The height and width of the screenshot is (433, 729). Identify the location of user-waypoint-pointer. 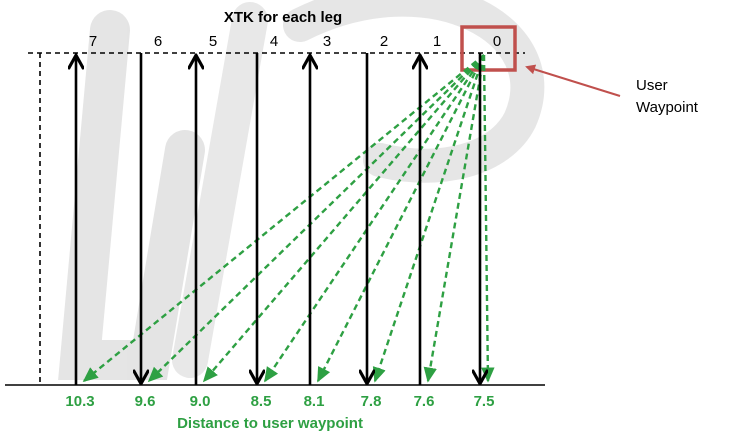
(573, 80).